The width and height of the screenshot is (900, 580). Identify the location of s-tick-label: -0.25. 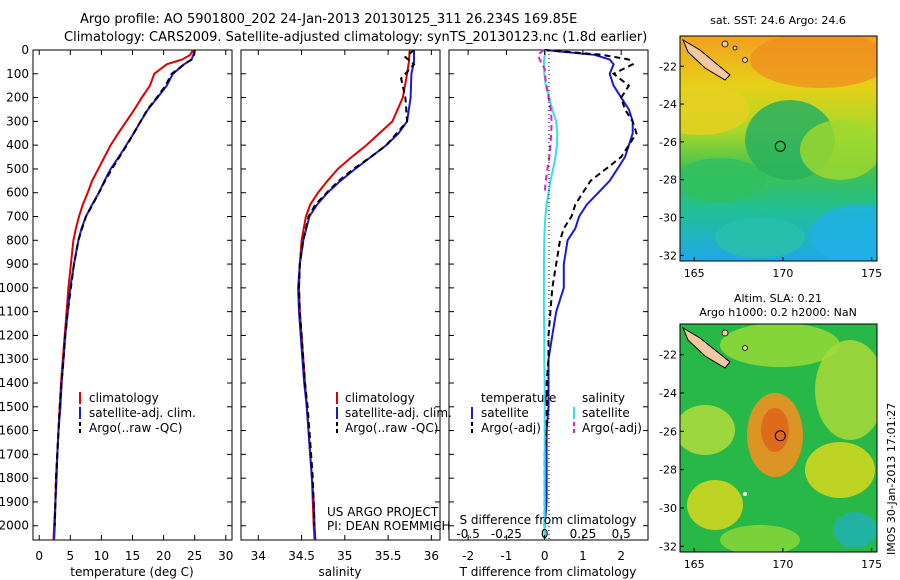
(506, 534).